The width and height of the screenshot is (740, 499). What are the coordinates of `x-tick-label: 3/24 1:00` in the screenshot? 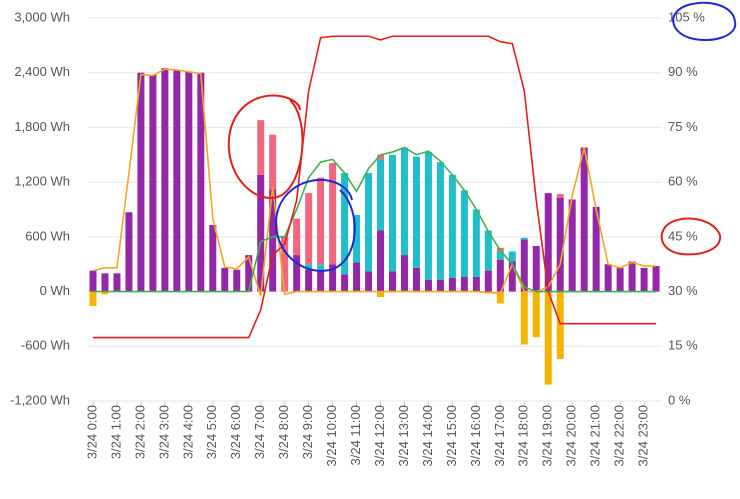 It's located at (115, 432).